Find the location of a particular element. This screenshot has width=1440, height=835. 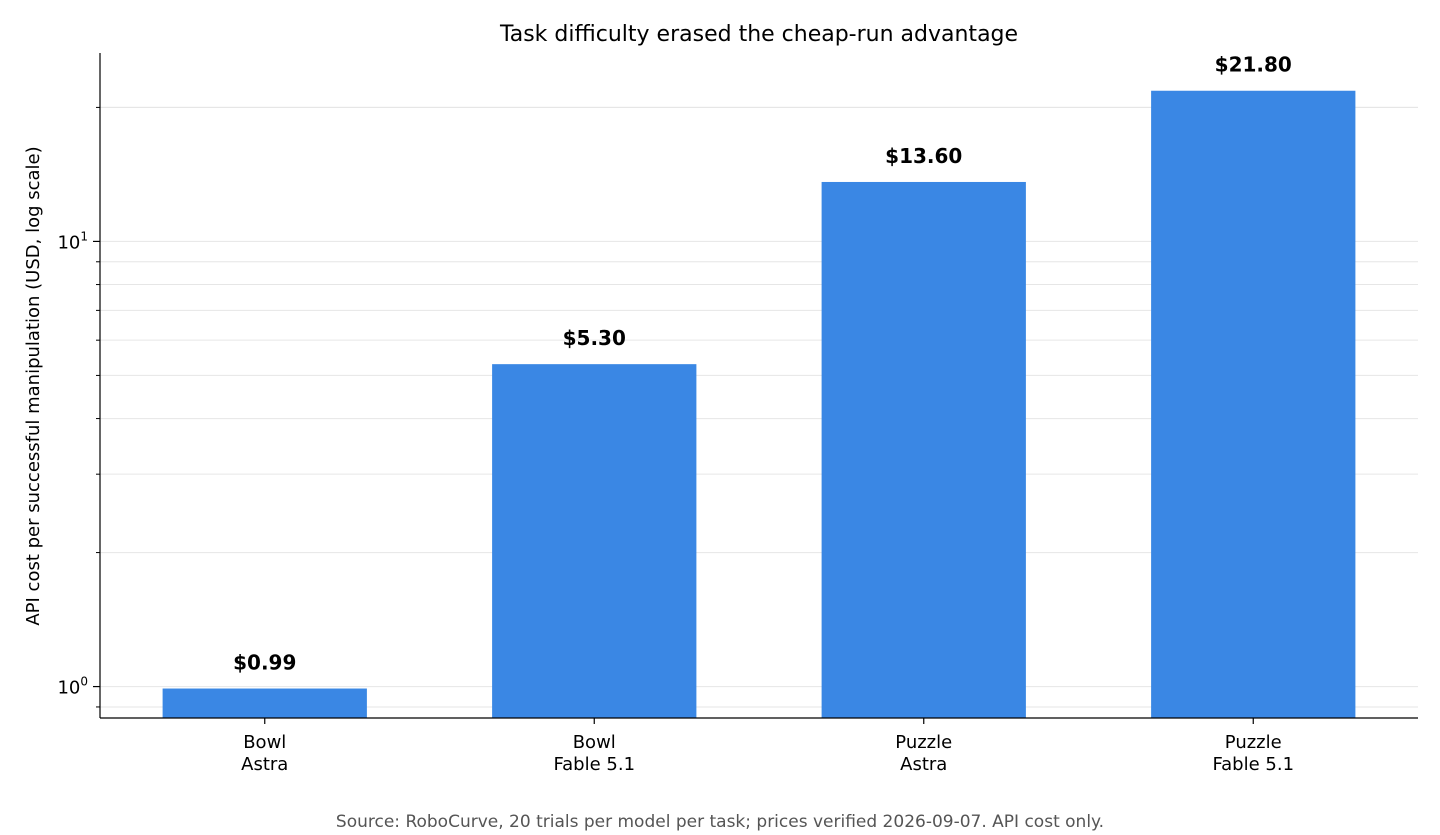

value-label: $5.30 is located at coordinates (594, 338).